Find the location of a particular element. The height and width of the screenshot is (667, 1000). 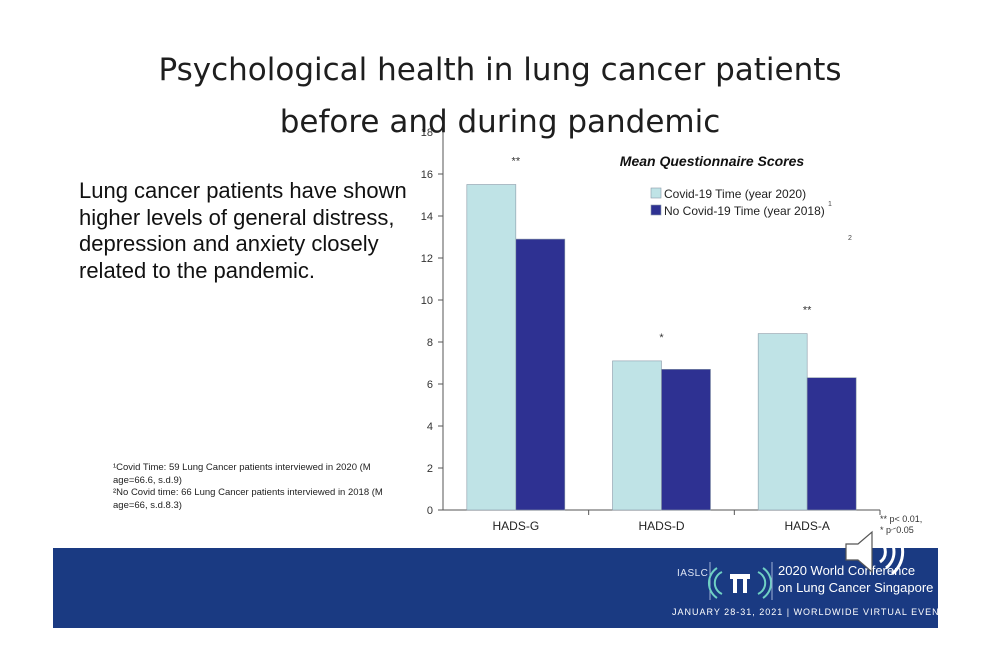

significance-marker: * is located at coordinates (661, 338).